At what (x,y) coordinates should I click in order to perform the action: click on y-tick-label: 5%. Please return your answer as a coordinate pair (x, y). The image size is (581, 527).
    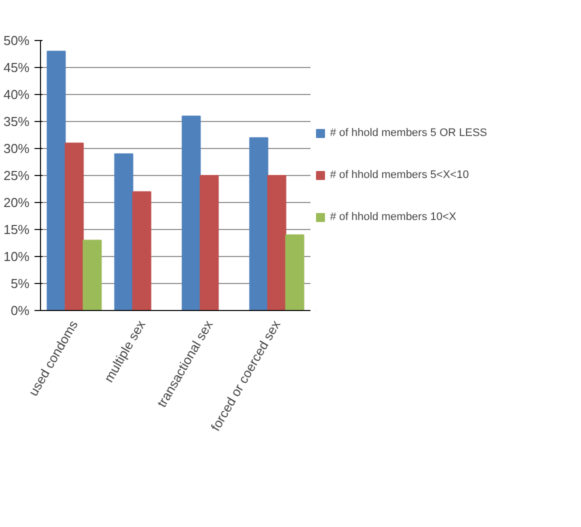
    Looking at the image, I should click on (20, 283).